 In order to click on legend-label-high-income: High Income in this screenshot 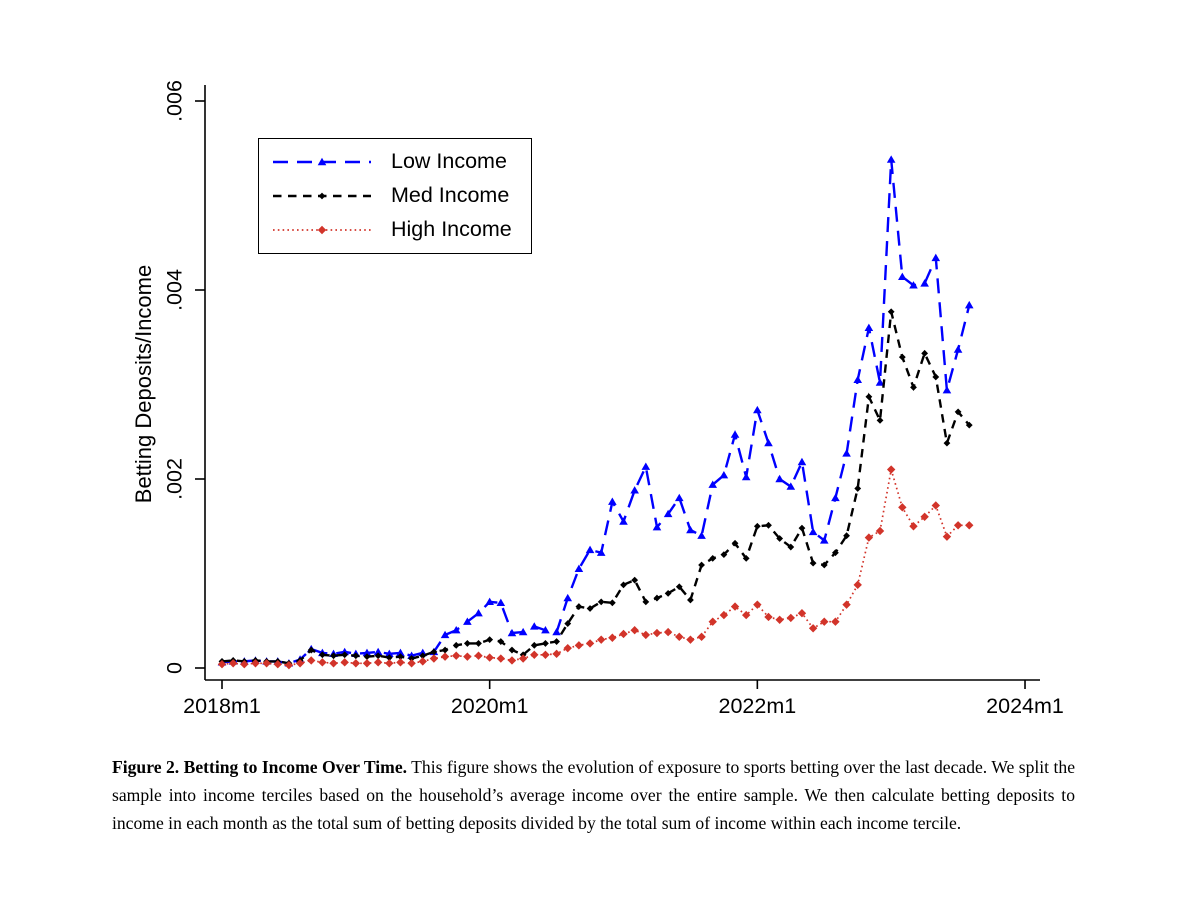, I will do `click(451, 229)`.